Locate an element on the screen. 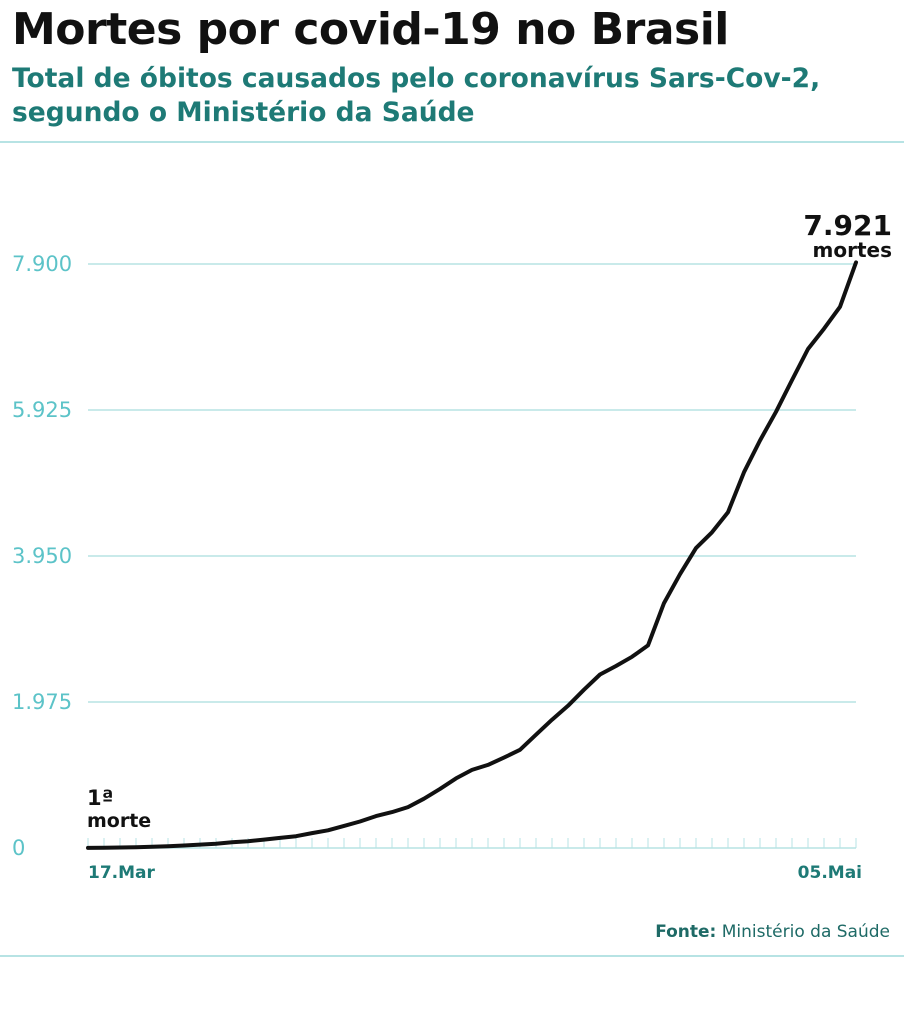 This screenshot has width=904, height=1024. last-value-annotation: 7.921 is located at coordinates (847, 225).